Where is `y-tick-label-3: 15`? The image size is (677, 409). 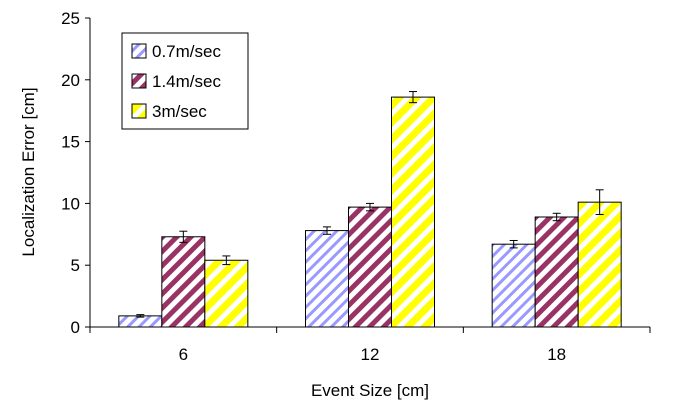
y-tick-label-3: 15 is located at coordinates (70, 142).